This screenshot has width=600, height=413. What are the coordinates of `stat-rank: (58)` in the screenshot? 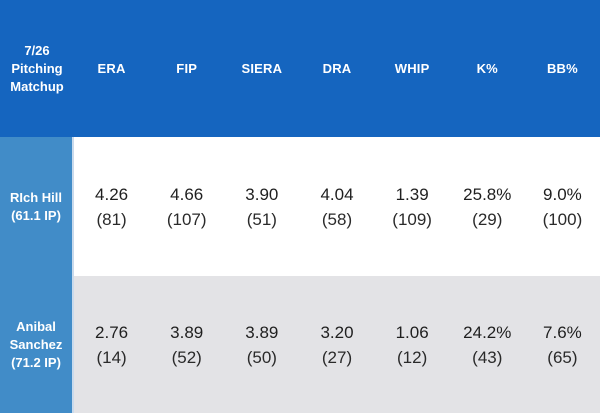 It's located at (337, 219).